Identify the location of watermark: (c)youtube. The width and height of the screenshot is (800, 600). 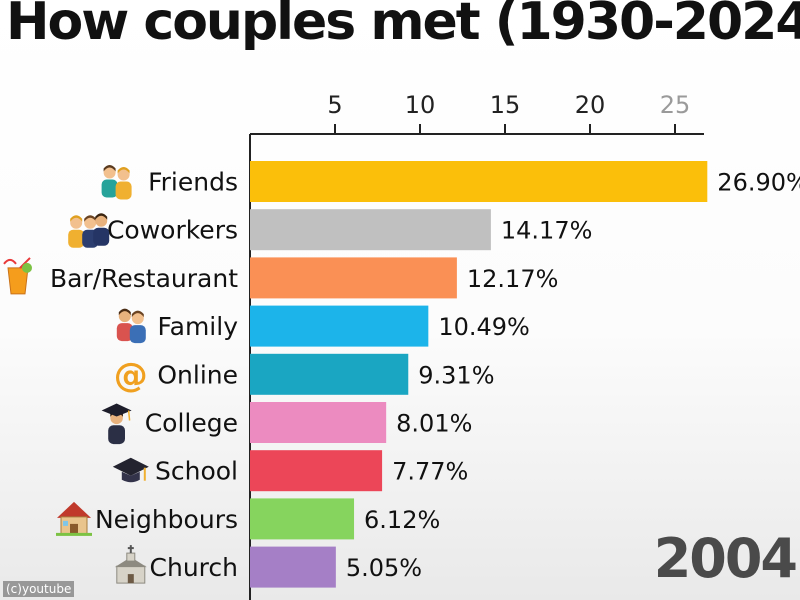
(39, 589).